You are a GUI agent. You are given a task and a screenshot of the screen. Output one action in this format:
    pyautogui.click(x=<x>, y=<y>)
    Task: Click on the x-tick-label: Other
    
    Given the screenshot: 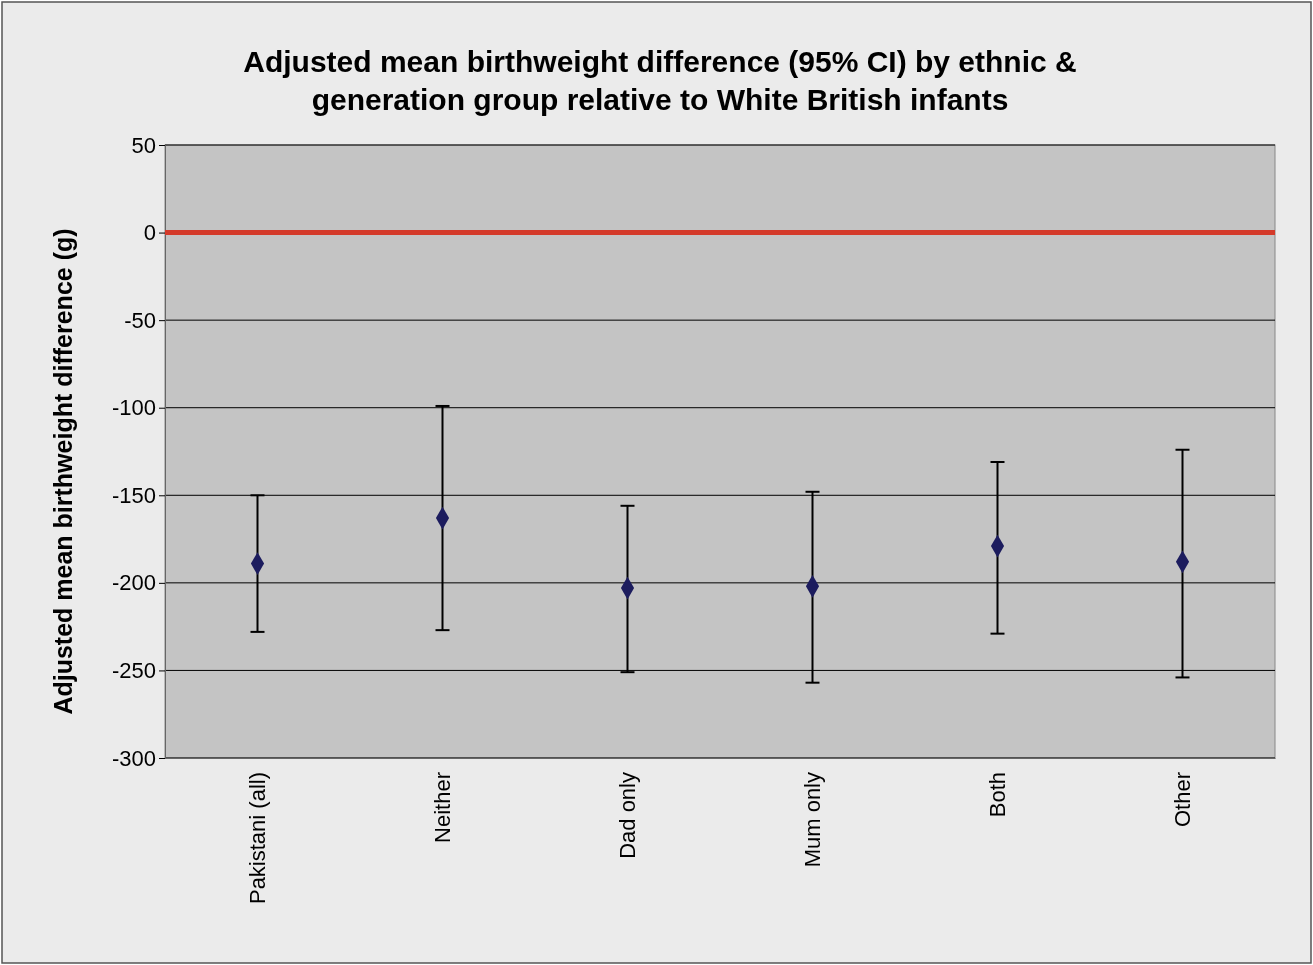 What is the action you would take?
    pyautogui.click(x=1183, y=800)
    